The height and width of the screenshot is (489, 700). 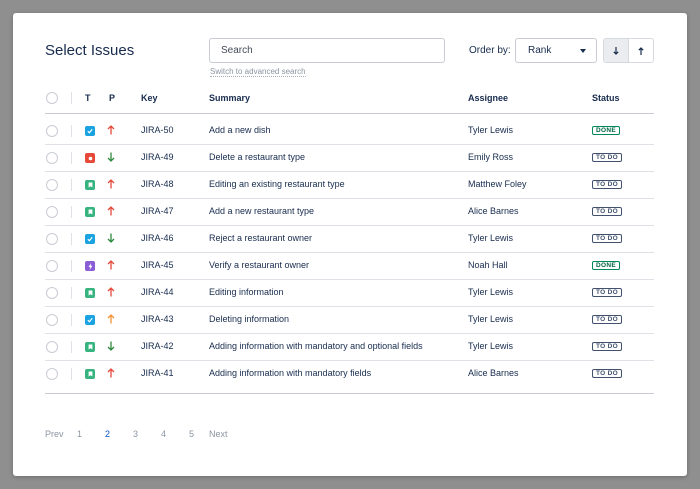 What do you see at coordinates (327, 50) in the screenshot?
I see `search-input` at bounding box center [327, 50].